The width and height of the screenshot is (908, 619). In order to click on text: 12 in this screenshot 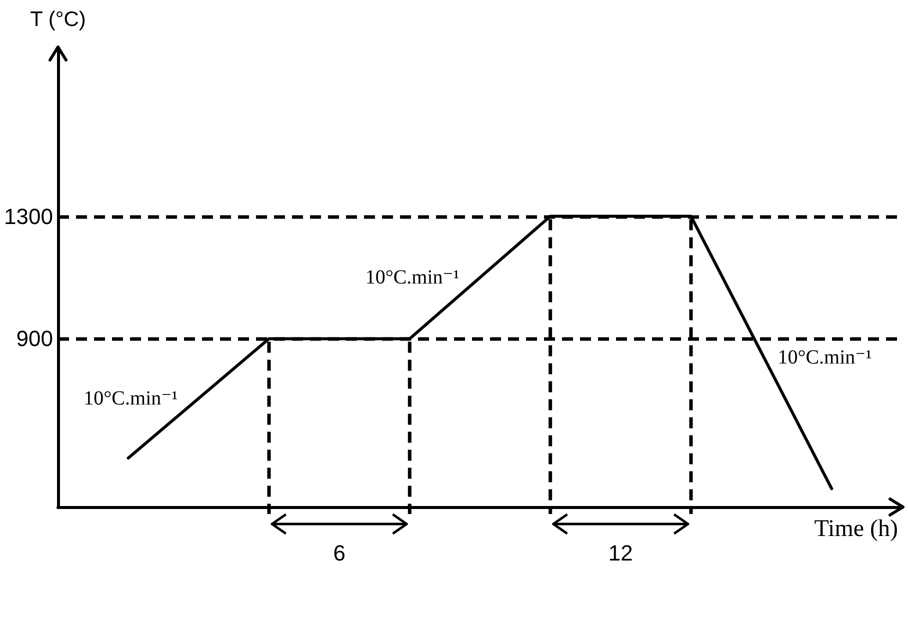, I will do `click(620, 553)`.